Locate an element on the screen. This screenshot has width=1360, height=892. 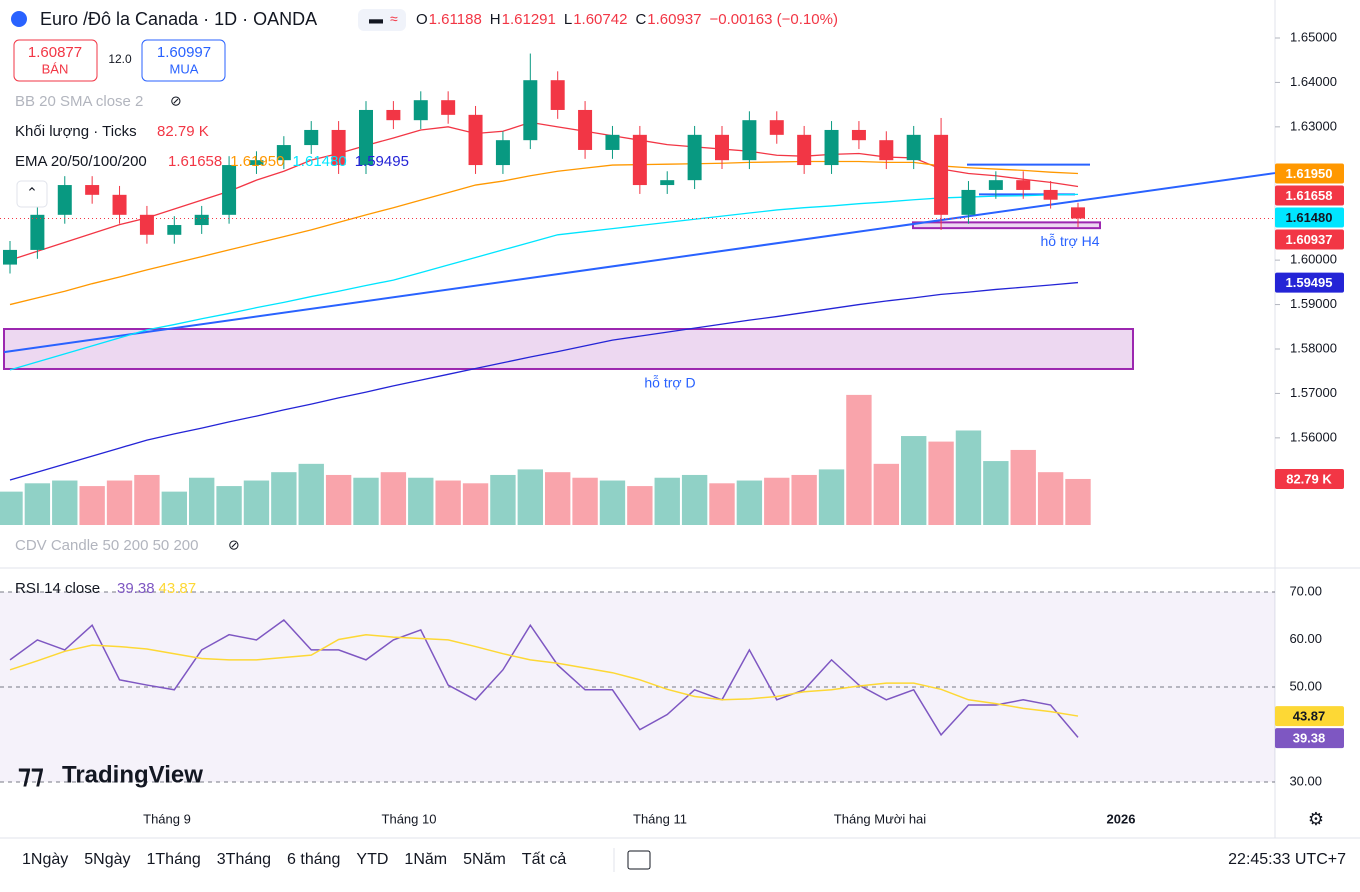
button-icon: ≈ is located at coordinates (394, 19).